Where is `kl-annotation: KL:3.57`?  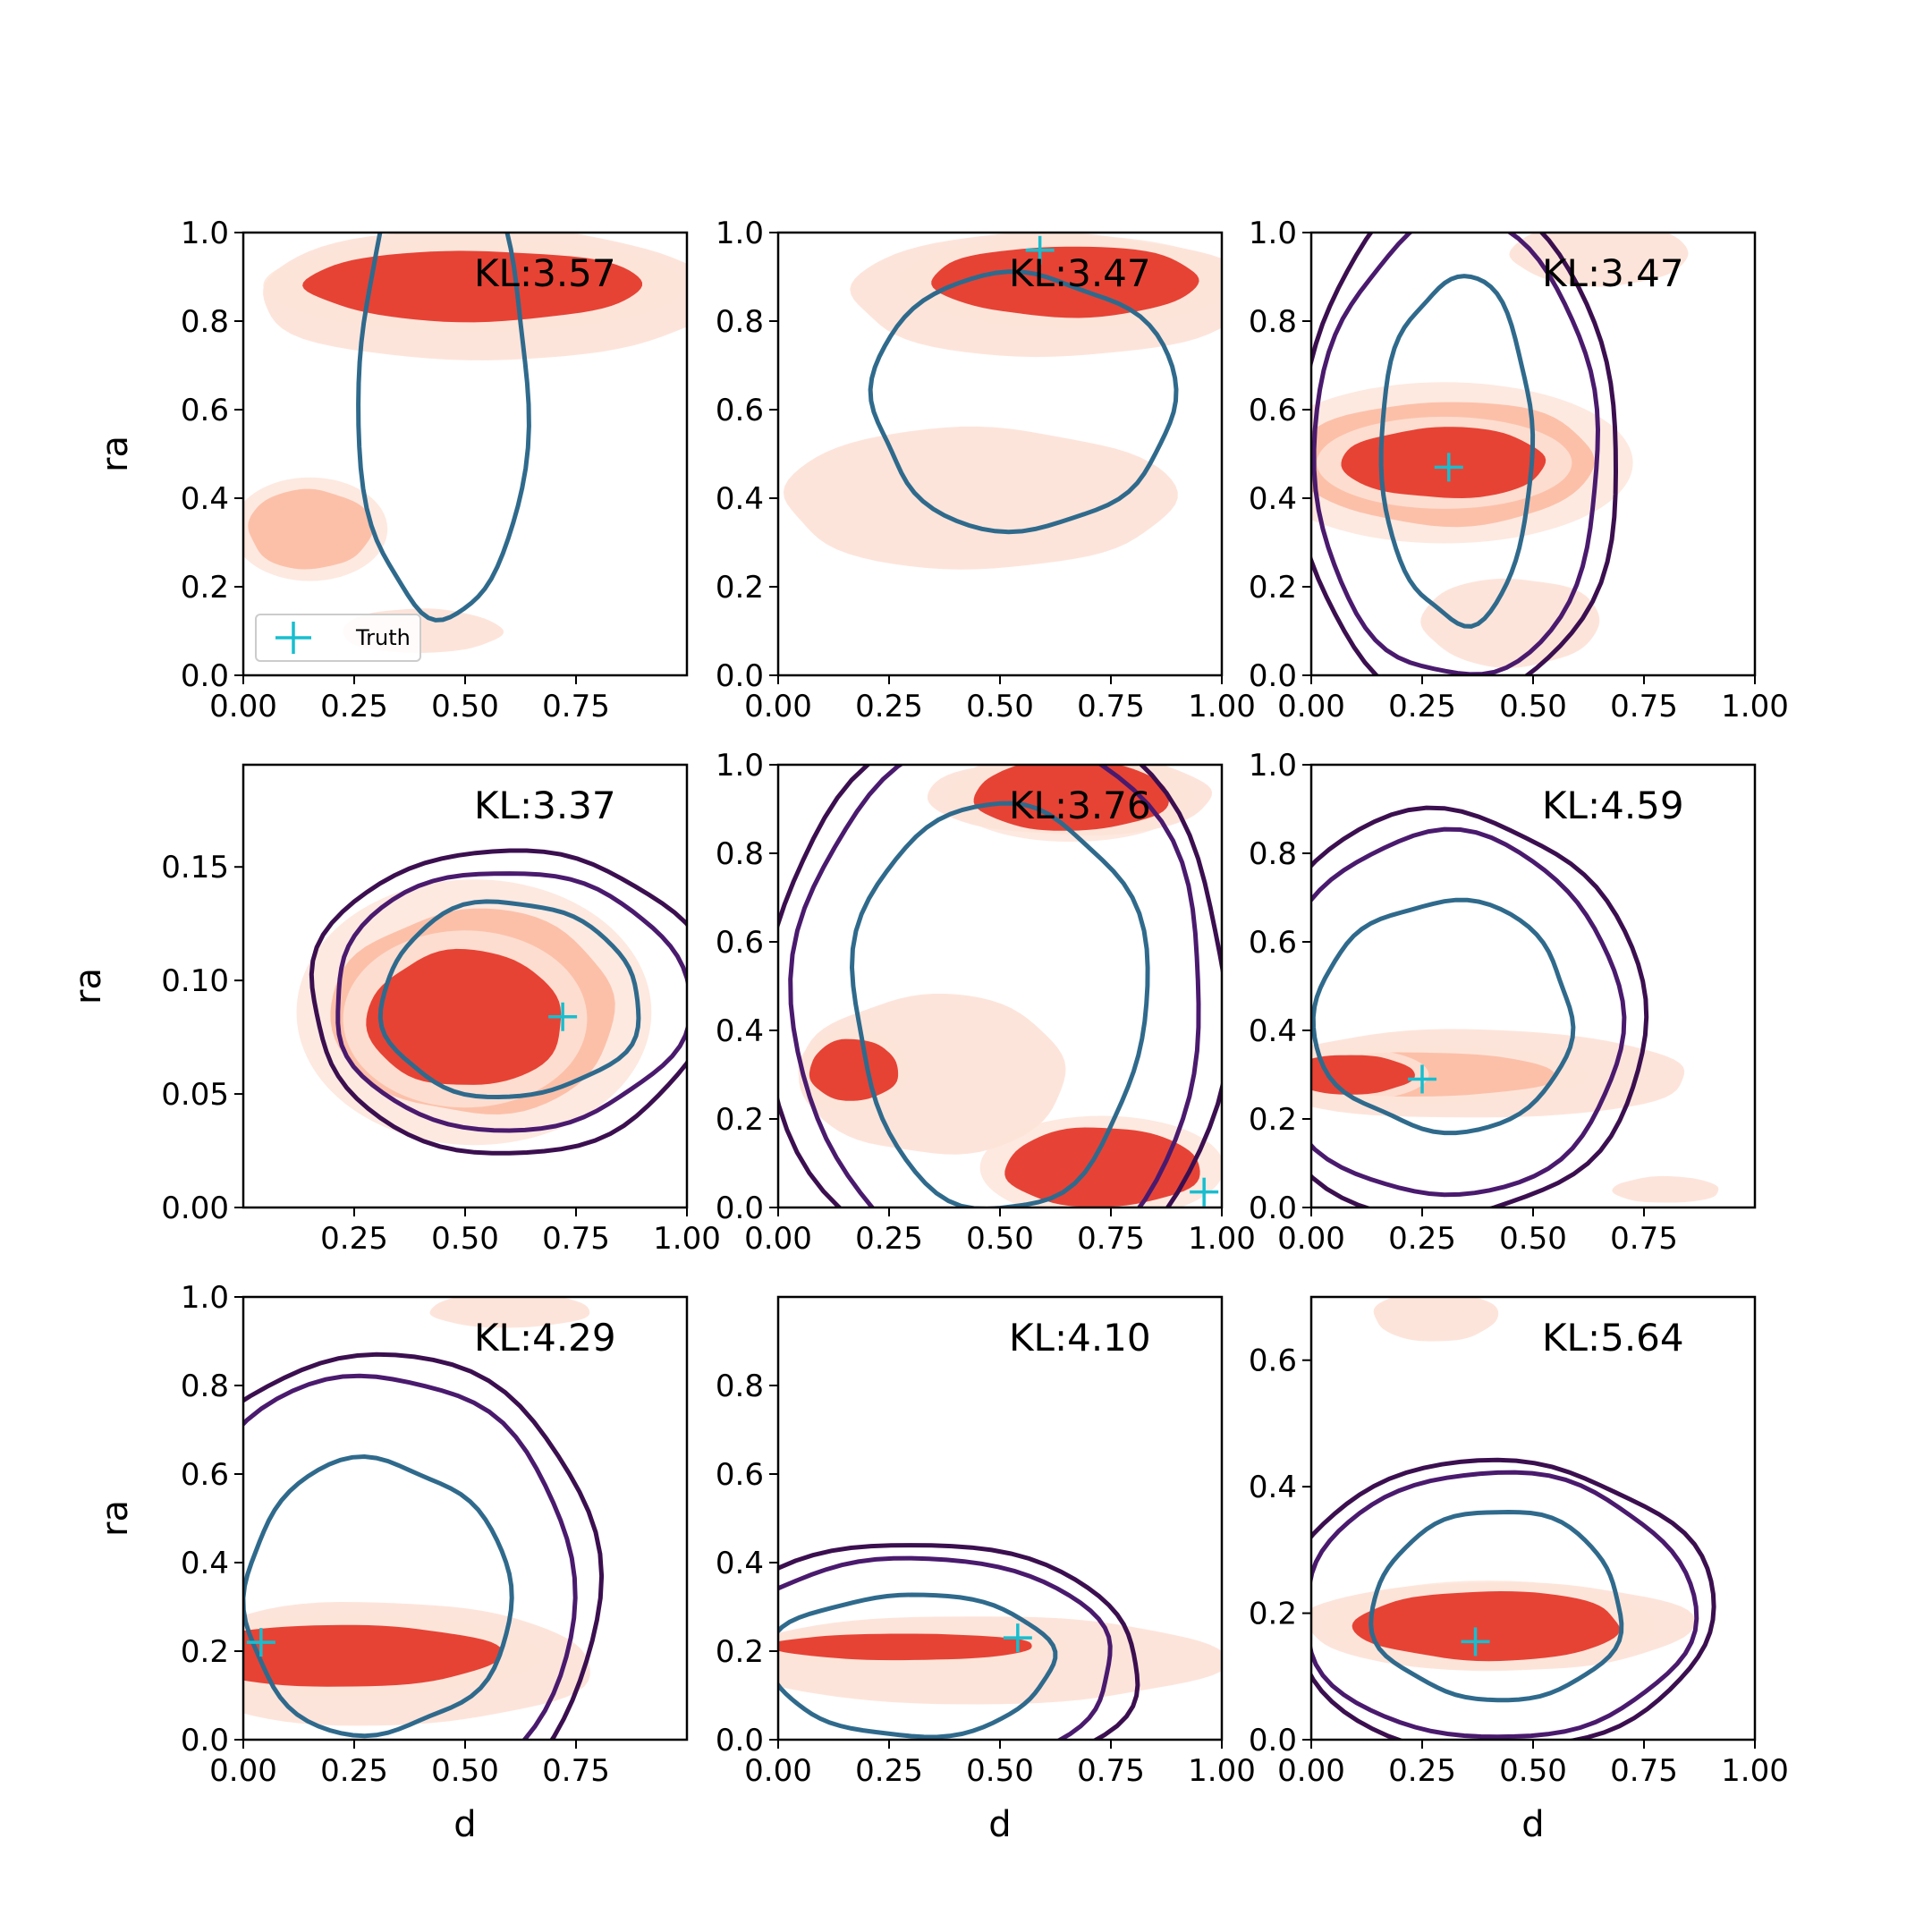 kl-annotation: KL:3.57 is located at coordinates (545, 273).